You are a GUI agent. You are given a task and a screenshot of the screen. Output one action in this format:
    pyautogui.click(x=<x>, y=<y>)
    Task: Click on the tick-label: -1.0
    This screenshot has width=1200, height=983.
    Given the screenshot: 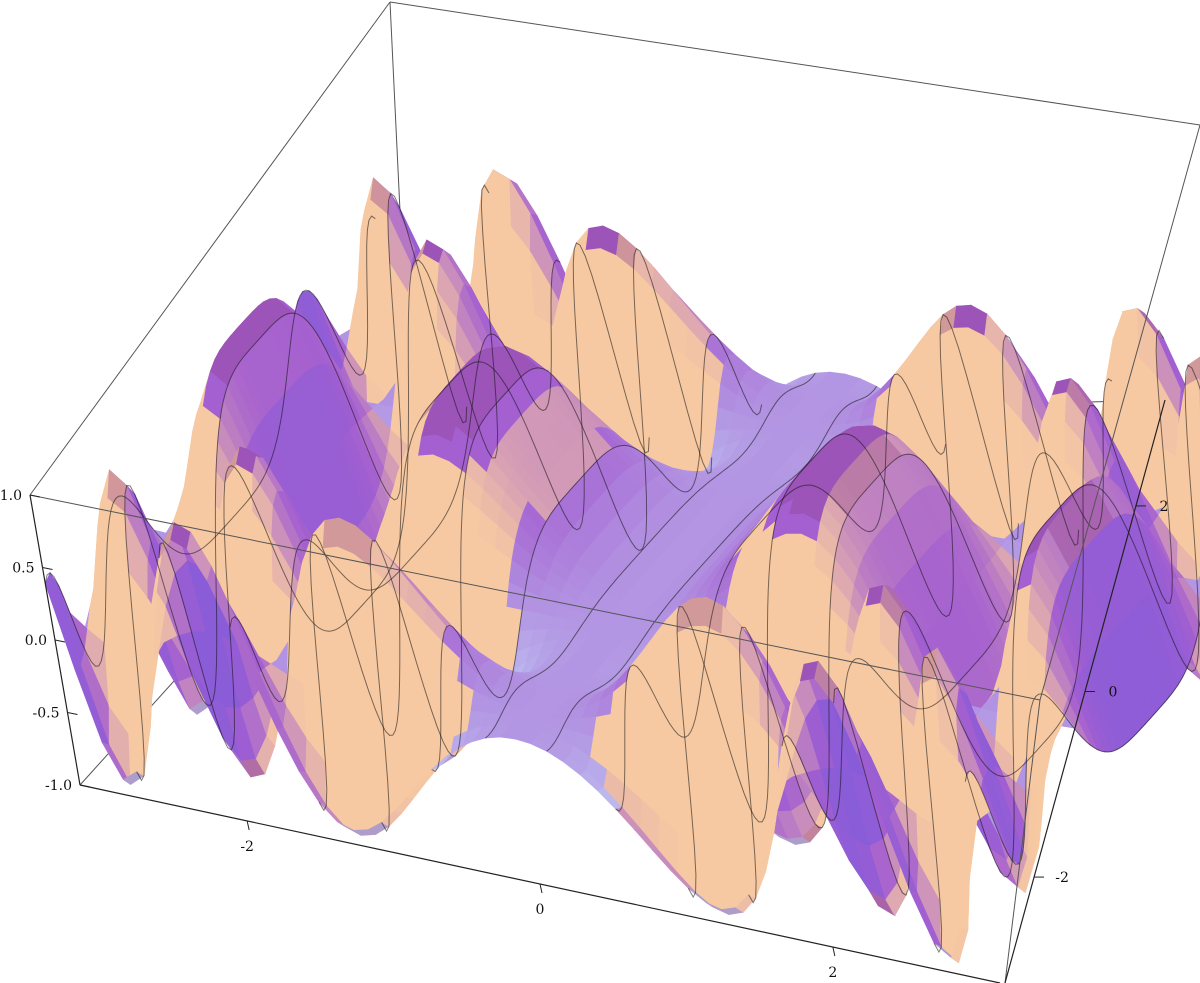 What is the action you would take?
    pyautogui.click(x=58, y=786)
    